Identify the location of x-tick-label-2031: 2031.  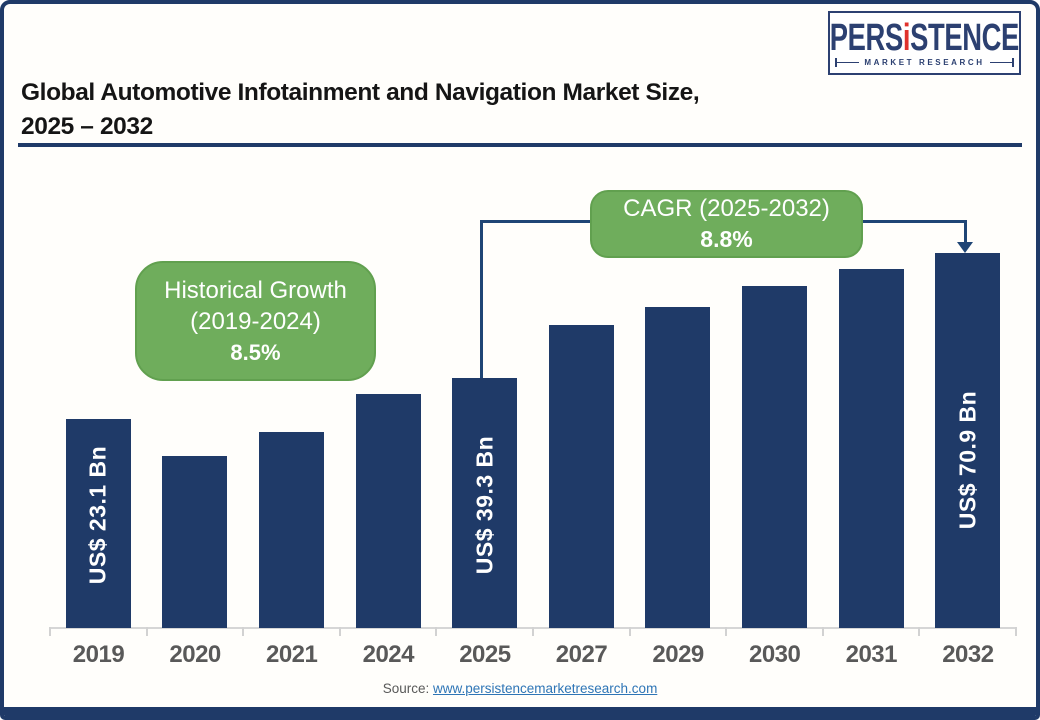
(871, 654).